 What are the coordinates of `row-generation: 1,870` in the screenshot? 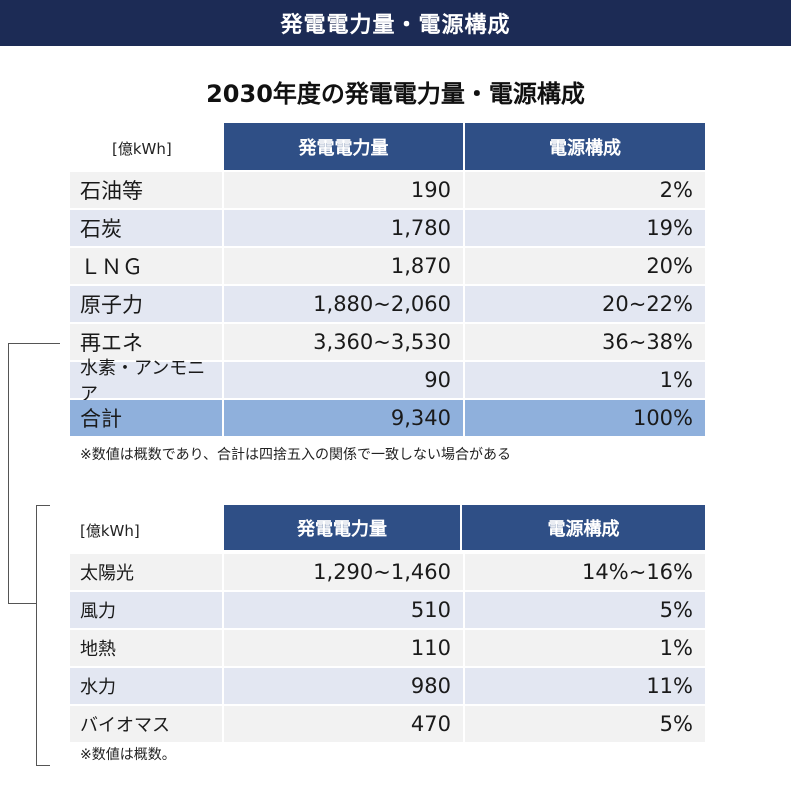 It's located at (343, 266).